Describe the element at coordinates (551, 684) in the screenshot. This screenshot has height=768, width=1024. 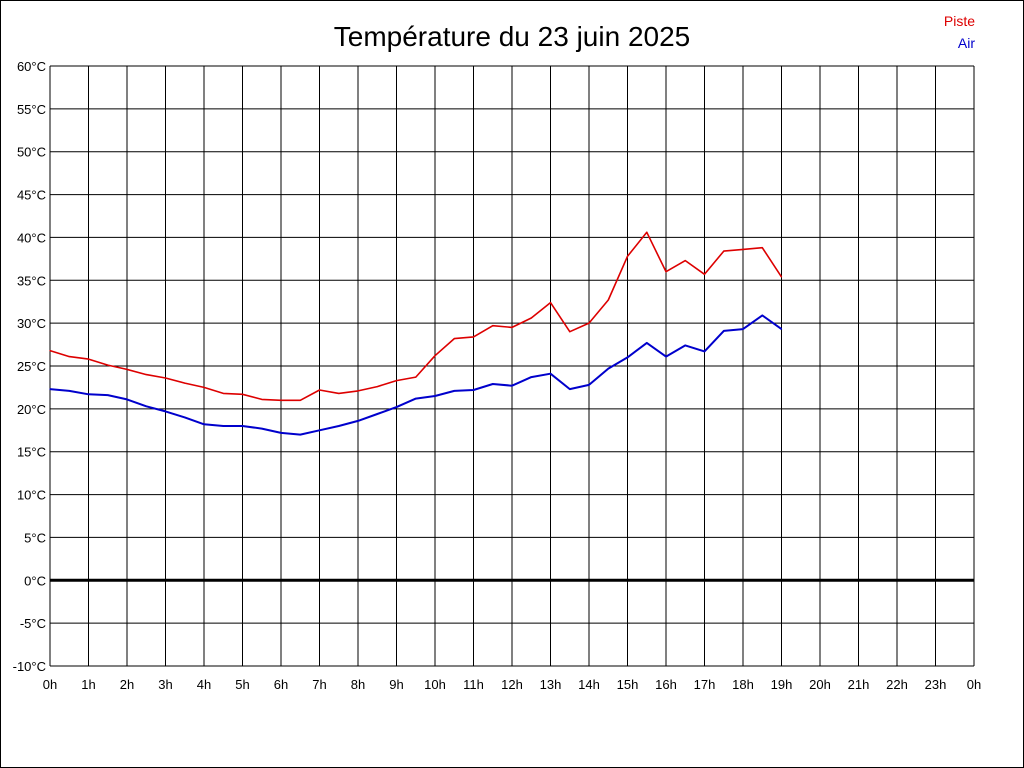
I see `x-tick-label: 13h` at that location.